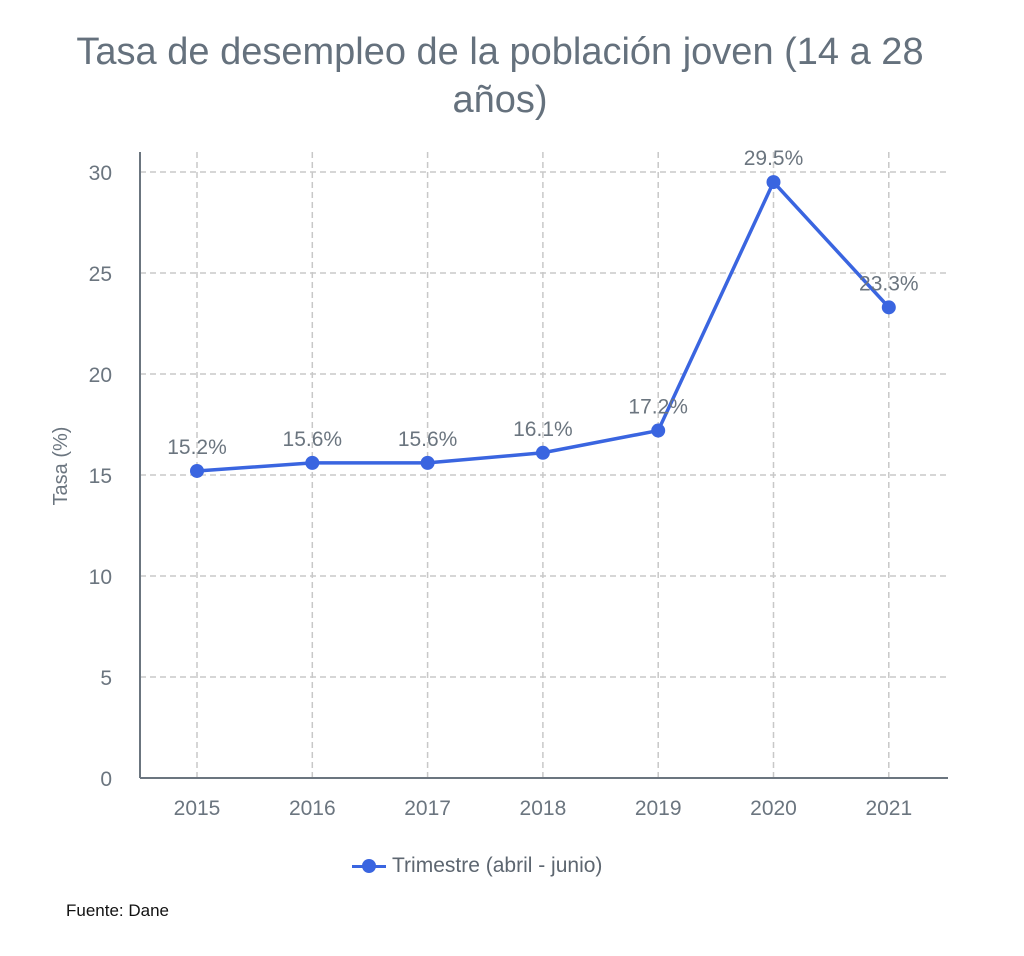 The height and width of the screenshot is (956, 1024). I want to click on x-tick-label: 2015, so click(197, 808).